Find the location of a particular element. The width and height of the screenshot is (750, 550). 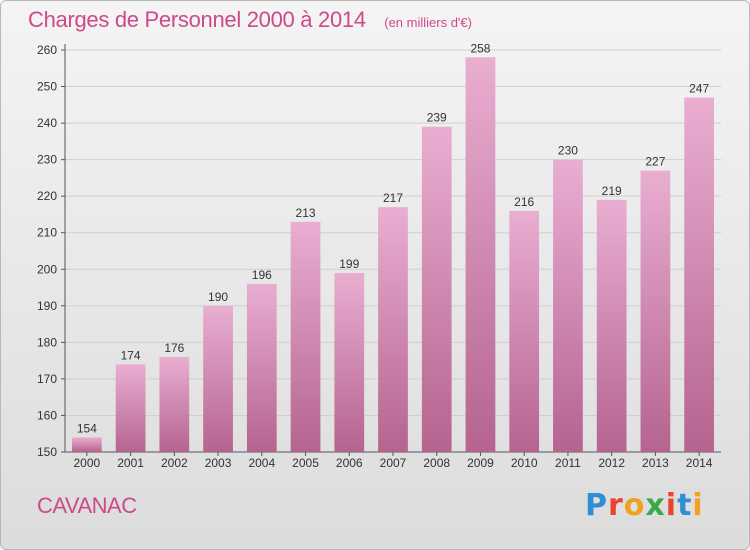

bar-value-label: 154 is located at coordinates (87, 428).